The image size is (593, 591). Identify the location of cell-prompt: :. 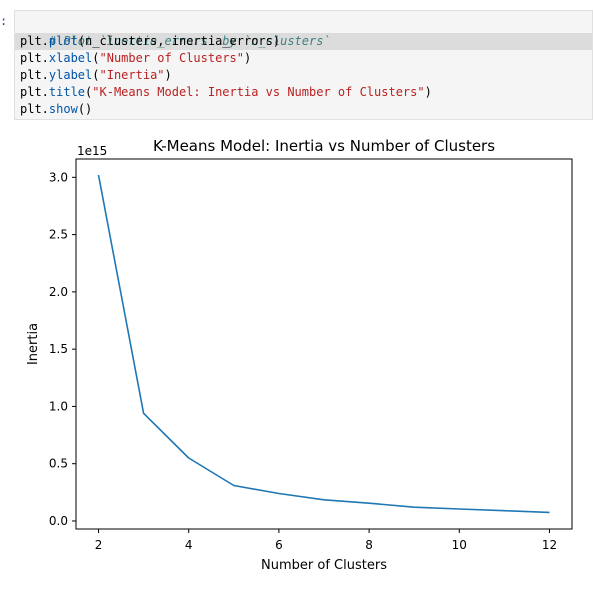
(4, 21).